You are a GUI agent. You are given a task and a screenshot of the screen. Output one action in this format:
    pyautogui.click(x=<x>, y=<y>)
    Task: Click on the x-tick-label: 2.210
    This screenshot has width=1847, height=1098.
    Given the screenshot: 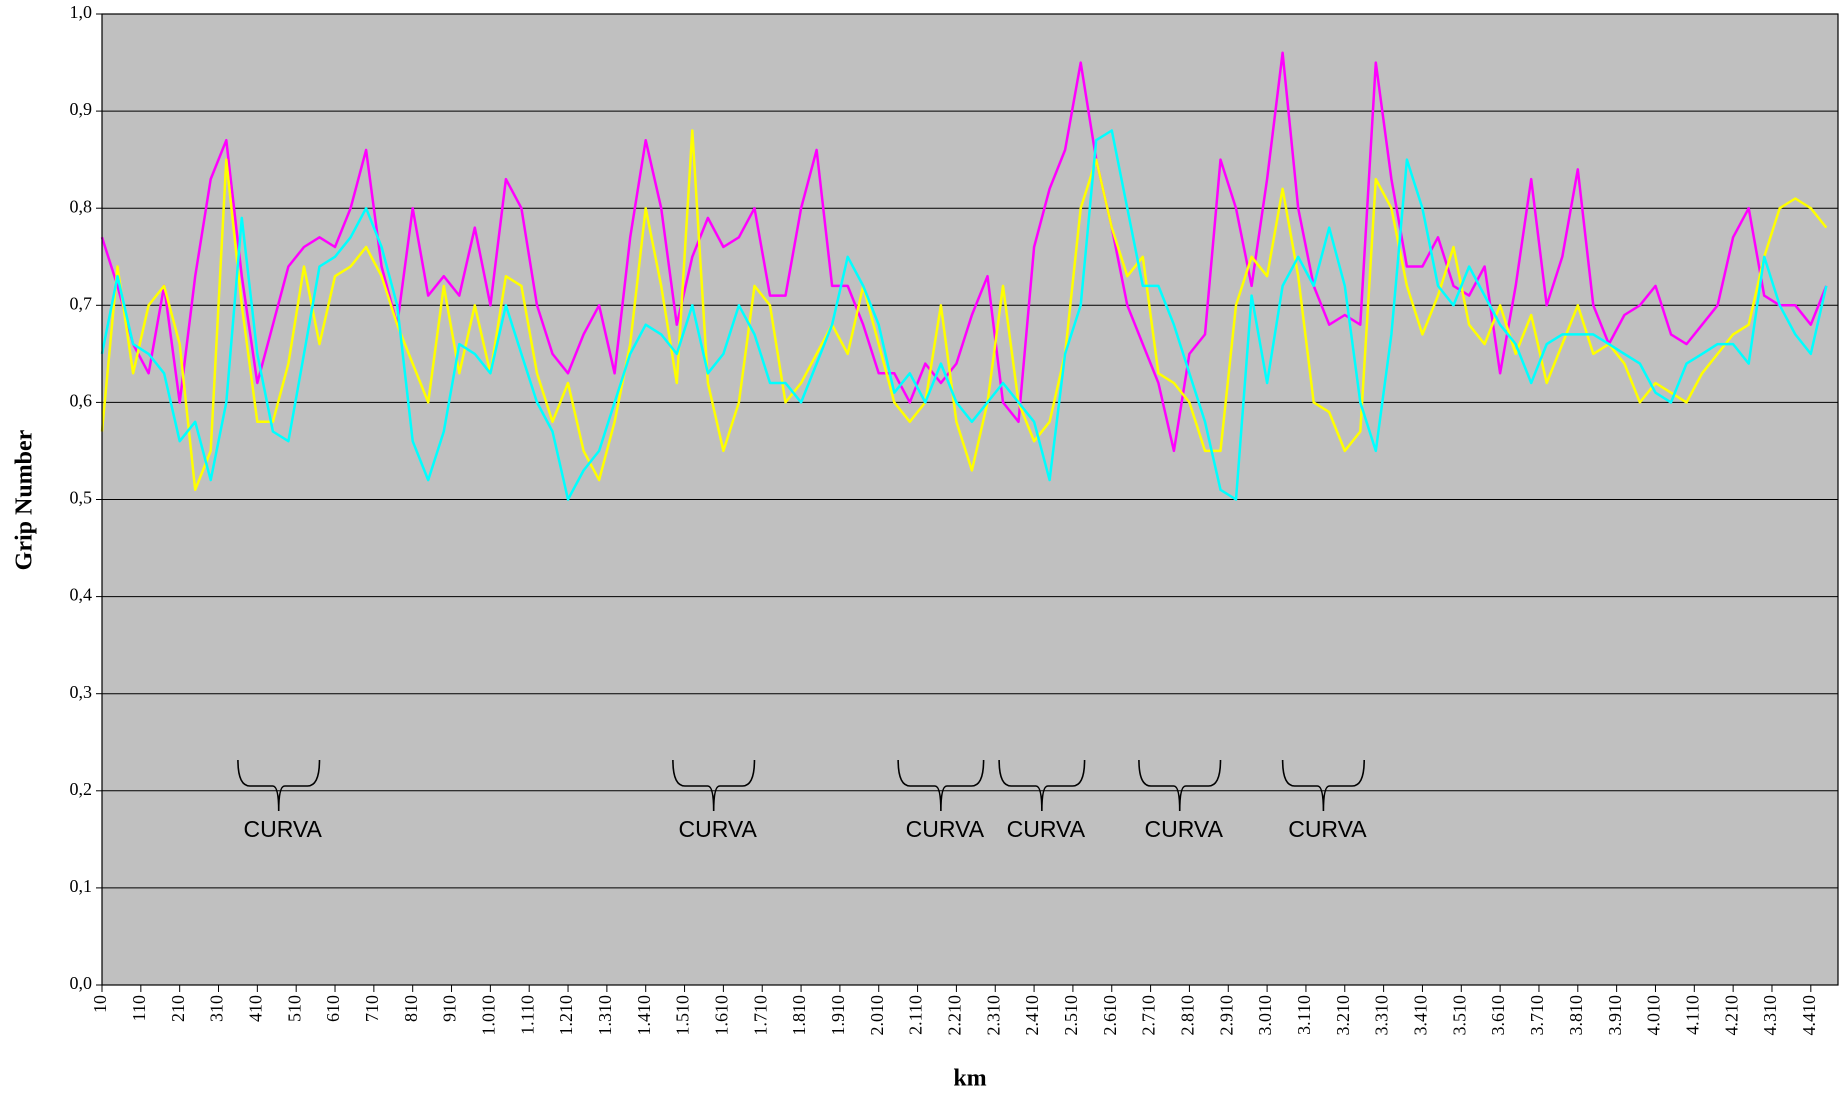 What is the action you would take?
    pyautogui.click(x=955, y=1015)
    